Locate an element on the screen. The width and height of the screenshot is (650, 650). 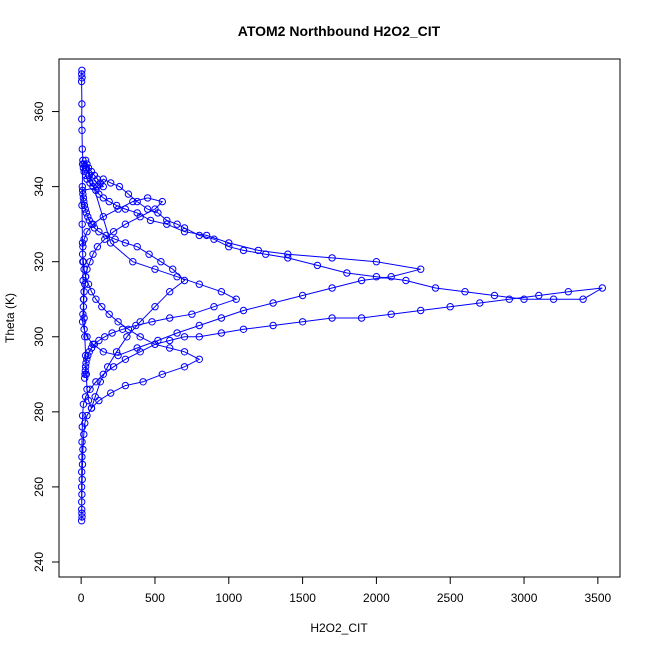
x-tick-label: 2000 is located at coordinates (376, 598).